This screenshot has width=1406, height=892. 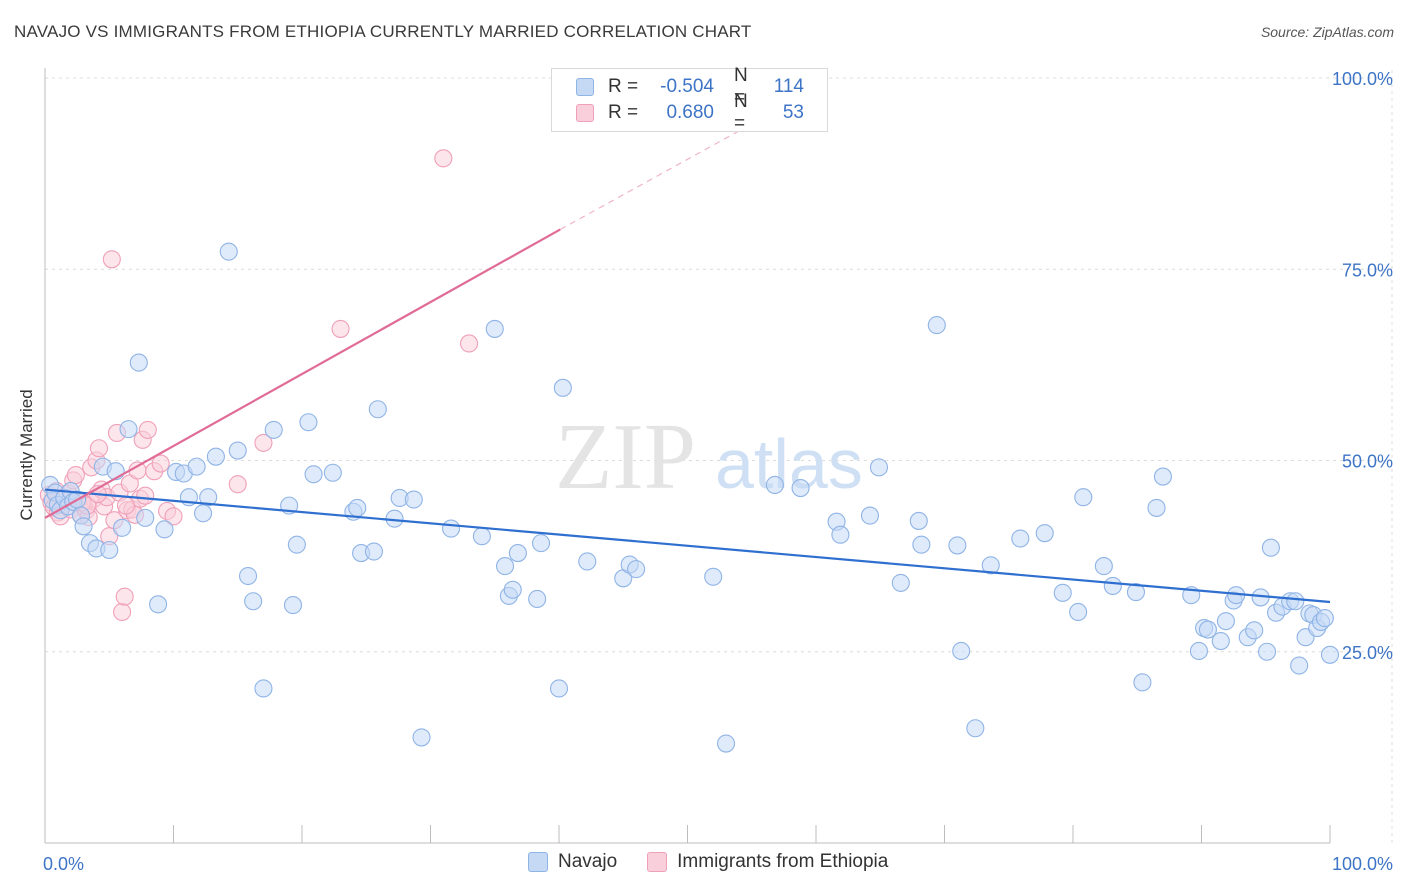 What do you see at coordinates (687, 546) in the screenshot?
I see `navajo-trend-line` at bounding box center [687, 546].